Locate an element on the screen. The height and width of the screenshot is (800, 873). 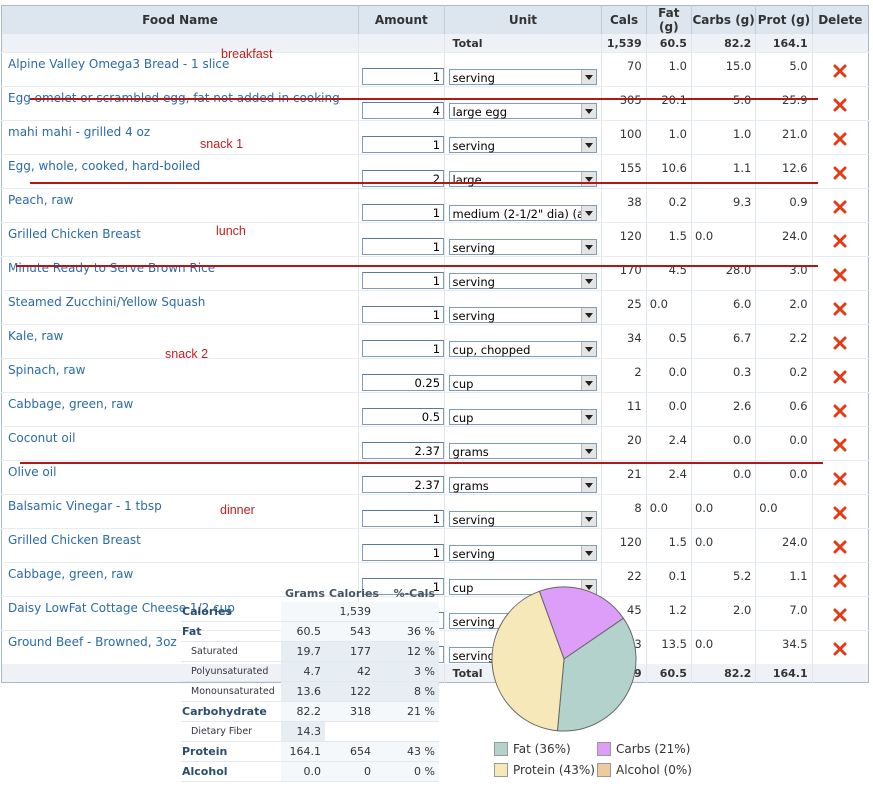
col-cals: Cals is located at coordinates (624, 19).